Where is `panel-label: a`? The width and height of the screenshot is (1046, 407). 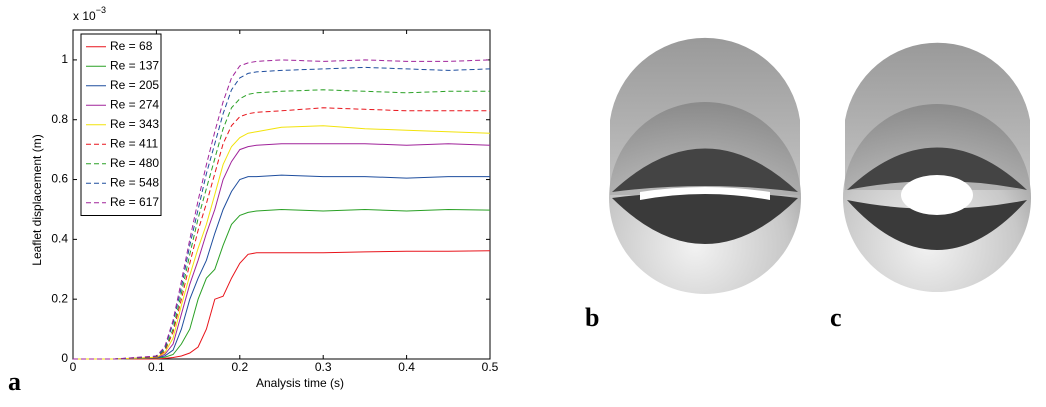 panel-label: a is located at coordinates (14, 381).